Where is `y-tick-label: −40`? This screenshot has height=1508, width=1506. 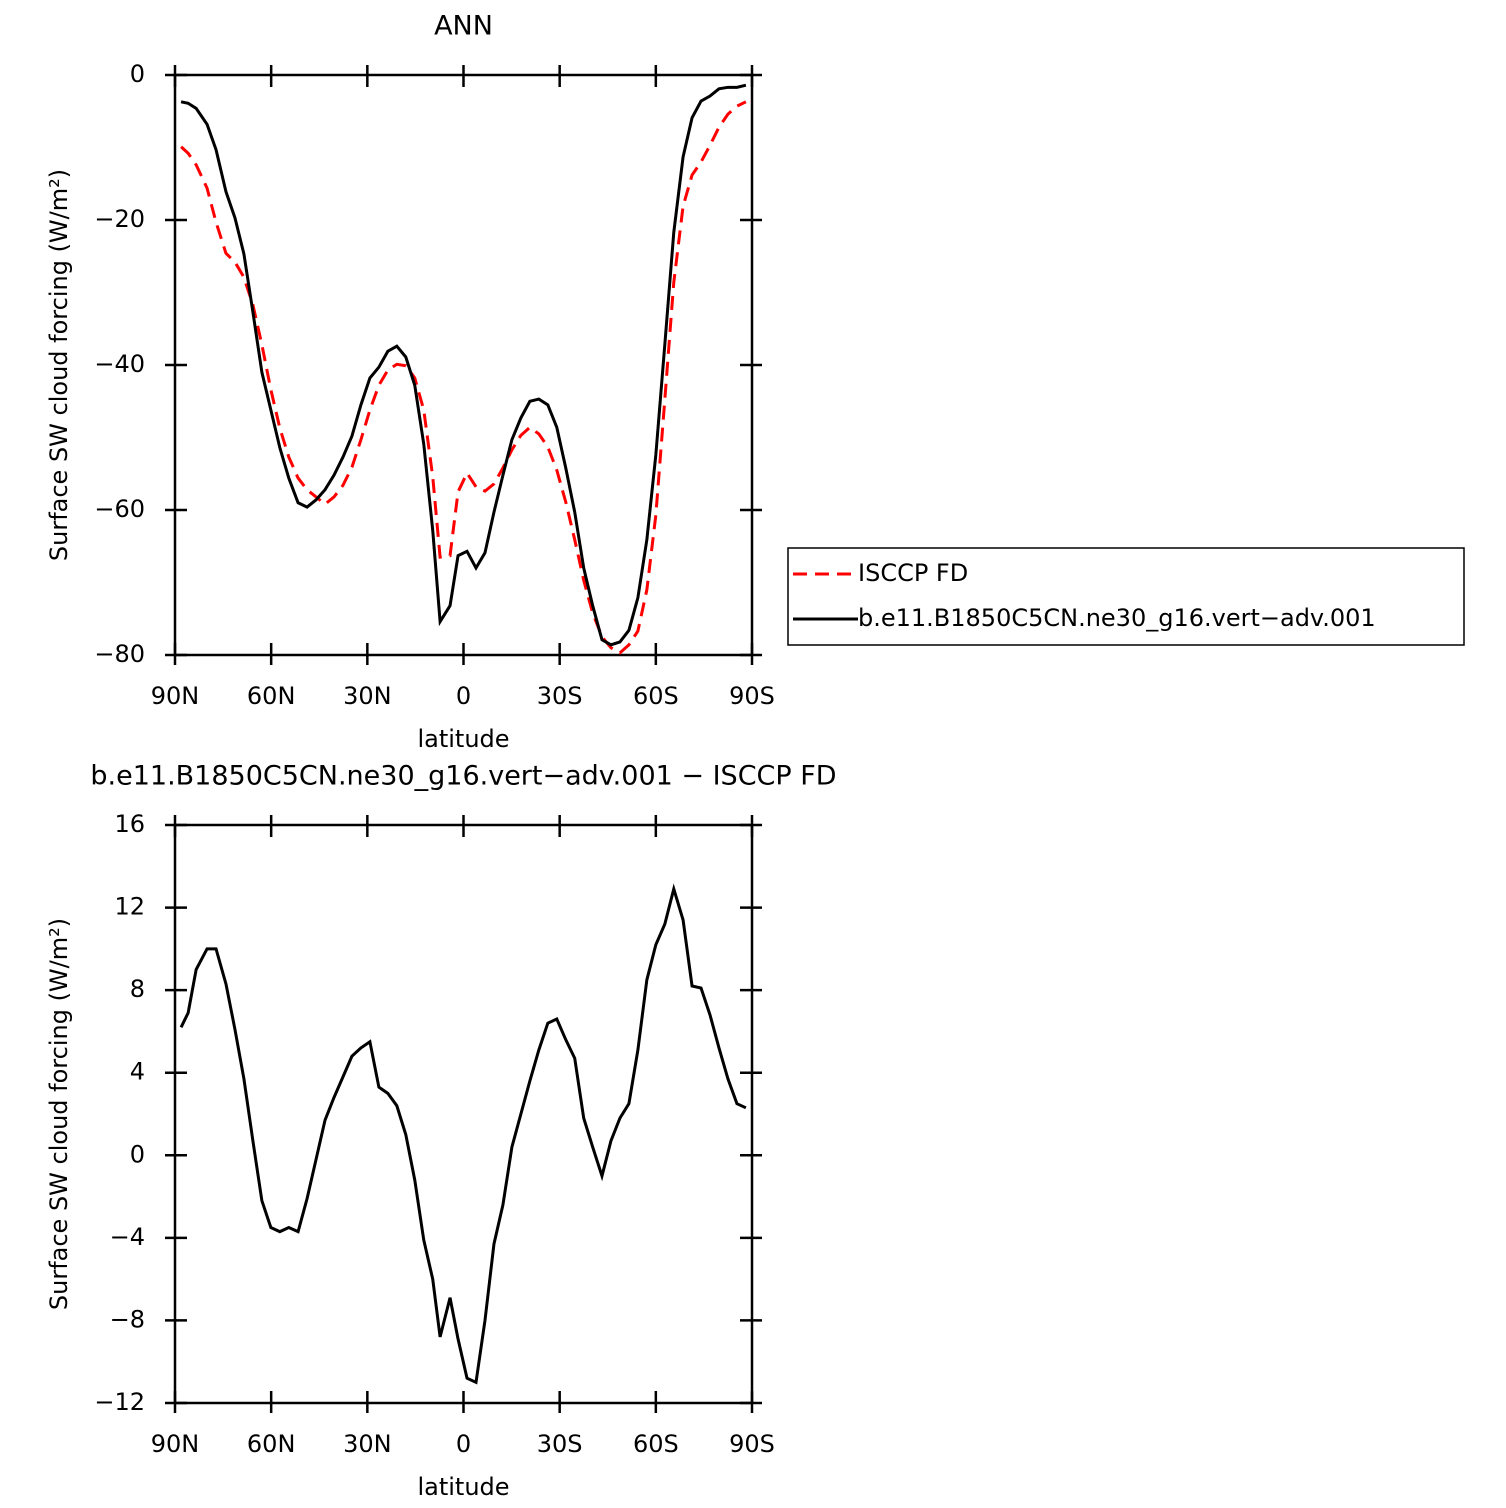 y-tick-label: −40 is located at coordinates (119, 364).